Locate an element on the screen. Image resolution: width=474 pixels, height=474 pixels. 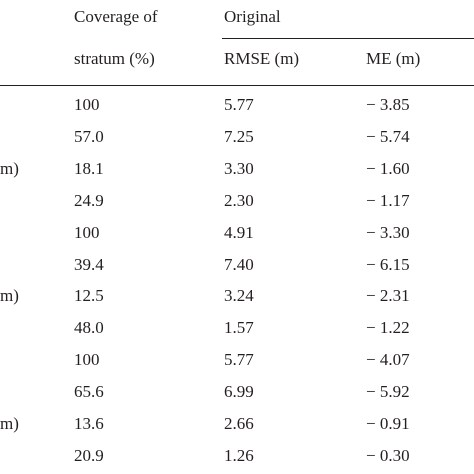
rmse-cell: 7.40 is located at coordinates (239, 264).